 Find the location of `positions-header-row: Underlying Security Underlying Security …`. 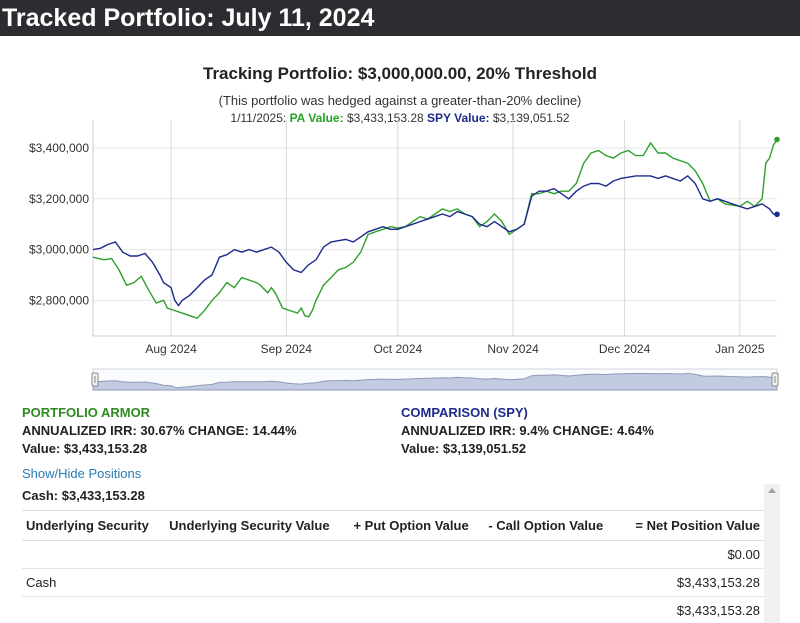

positions-header-row: Underlying Security Underlying Security … is located at coordinates (393, 525).